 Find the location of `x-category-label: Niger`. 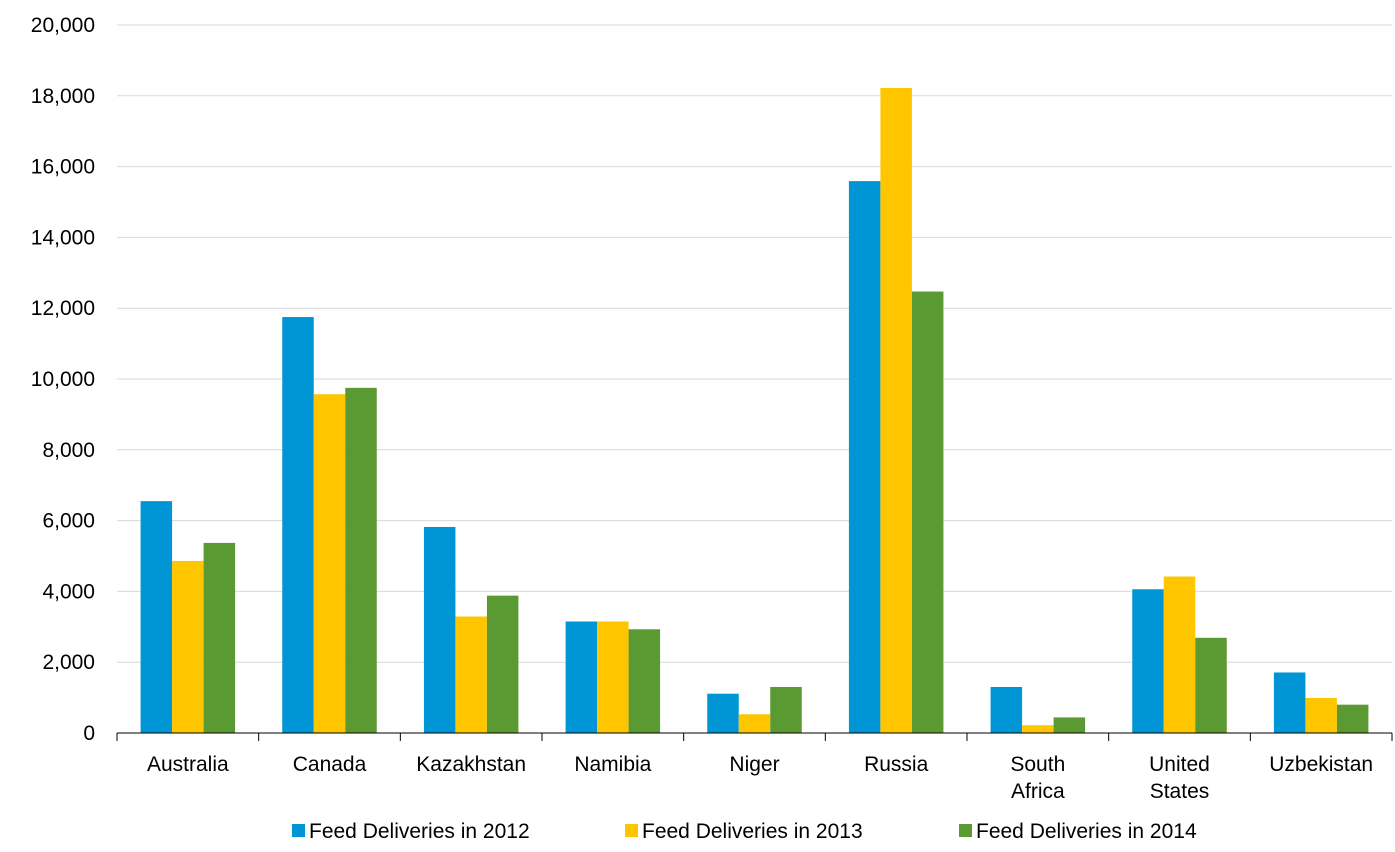

x-category-label: Niger is located at coordinates (754, 764).